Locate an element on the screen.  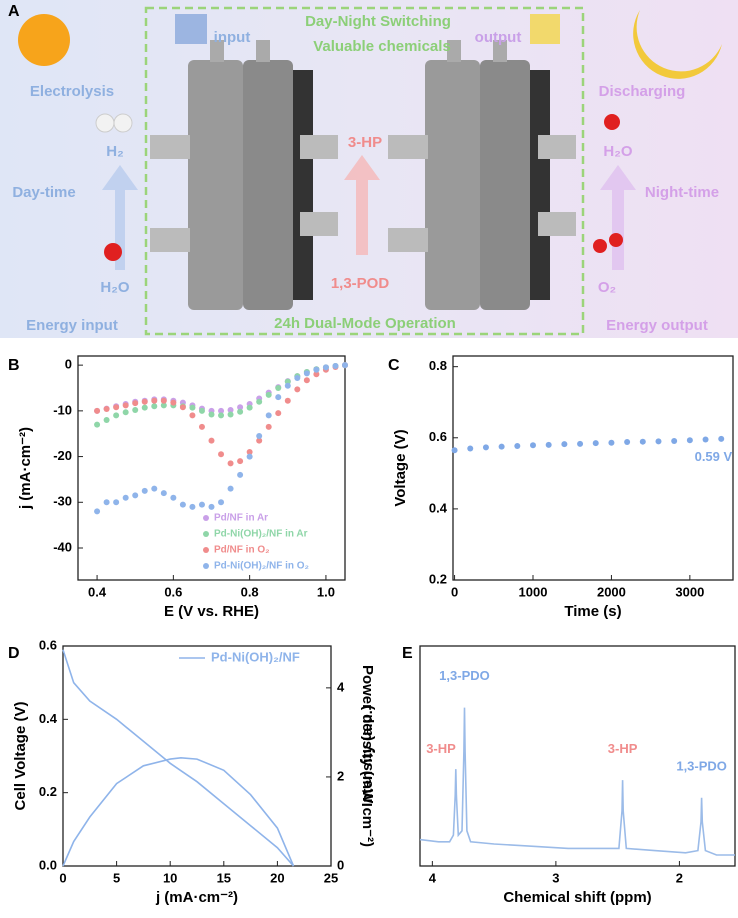
arrow-night is located at coordinates (618, 217).